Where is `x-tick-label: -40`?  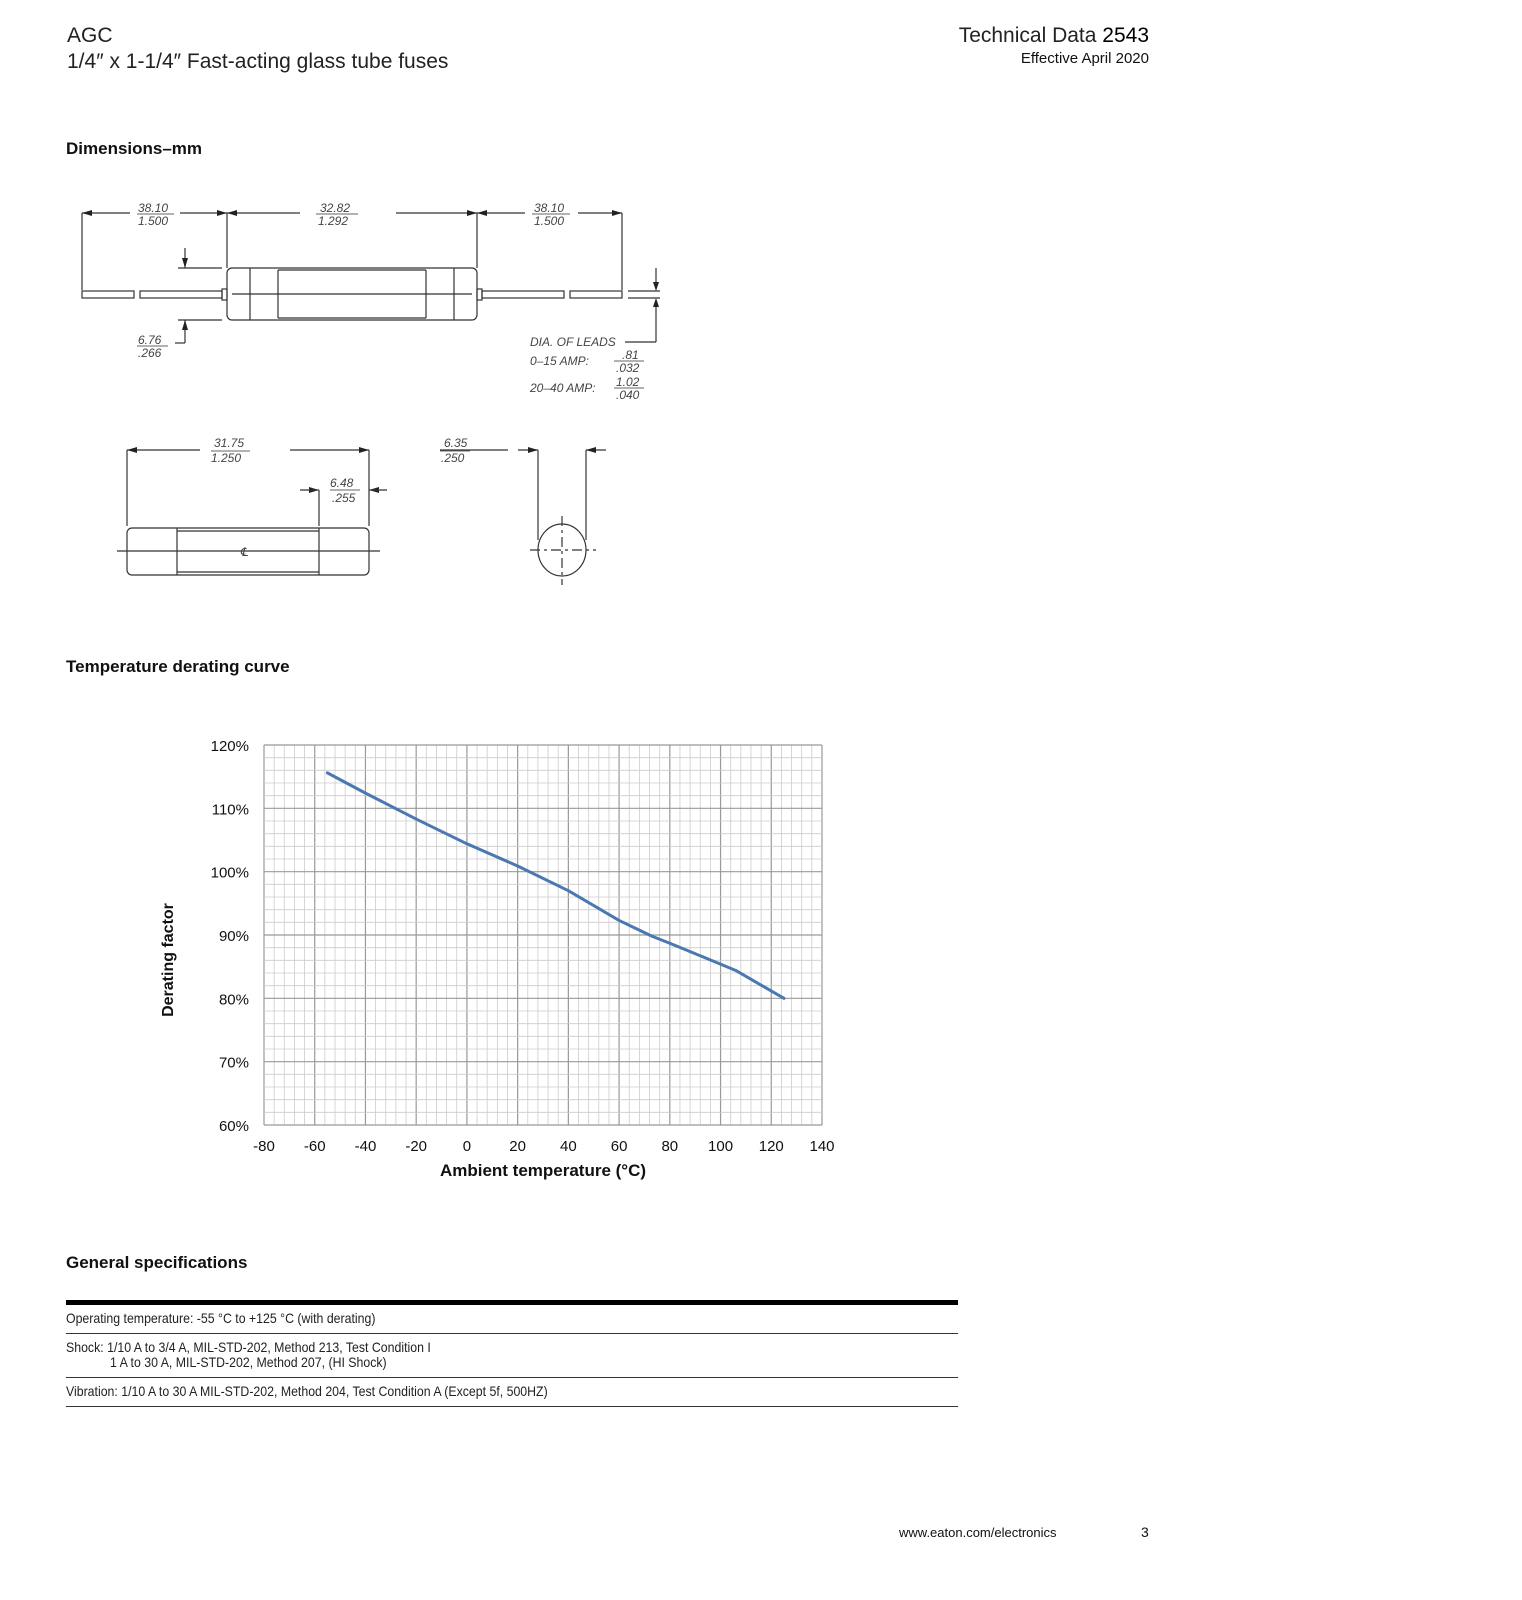 x-tick-label: -40 is located at coordinates (366, 1146).